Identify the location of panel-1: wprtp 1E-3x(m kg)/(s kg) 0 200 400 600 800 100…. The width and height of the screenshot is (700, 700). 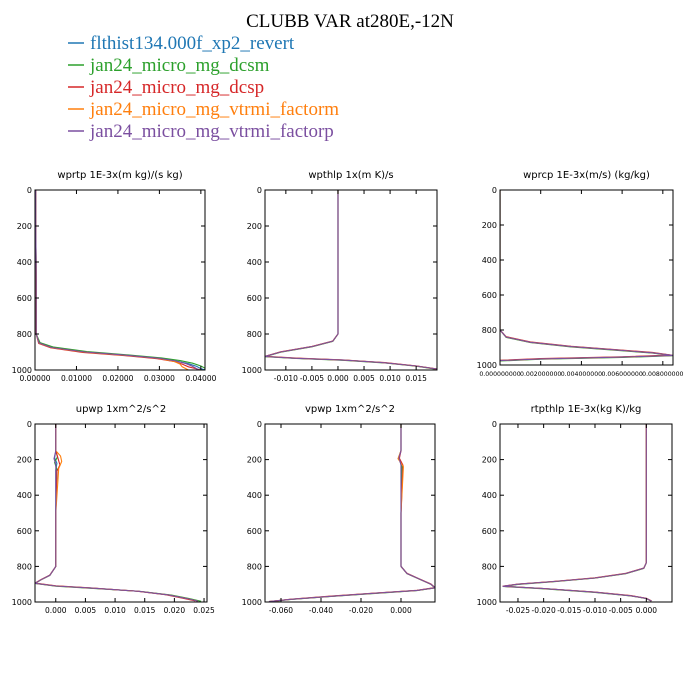
(114, 276).